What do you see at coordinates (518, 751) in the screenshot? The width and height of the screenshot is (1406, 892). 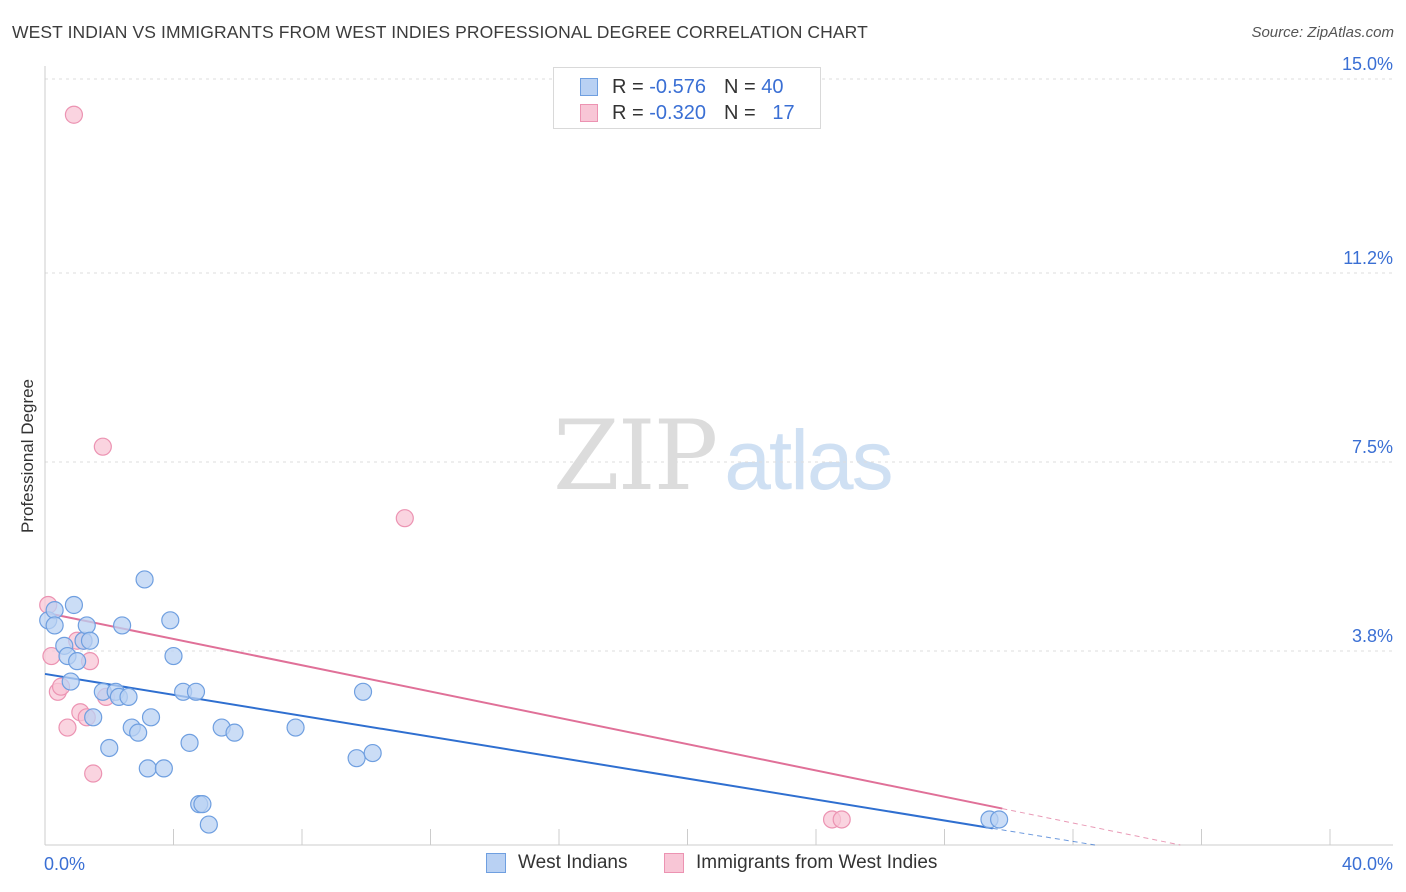 I see `trend-line-blue` at bounding box center [518, 751].